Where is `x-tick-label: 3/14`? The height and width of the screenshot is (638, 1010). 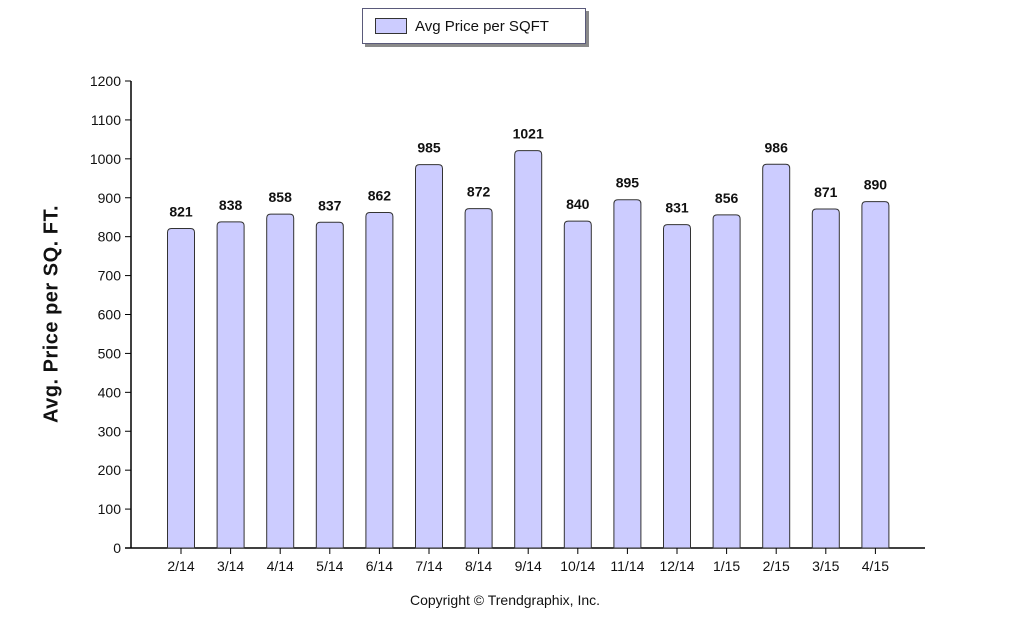 x-tick-label: 3/14 is located at coordinates (230, 566).